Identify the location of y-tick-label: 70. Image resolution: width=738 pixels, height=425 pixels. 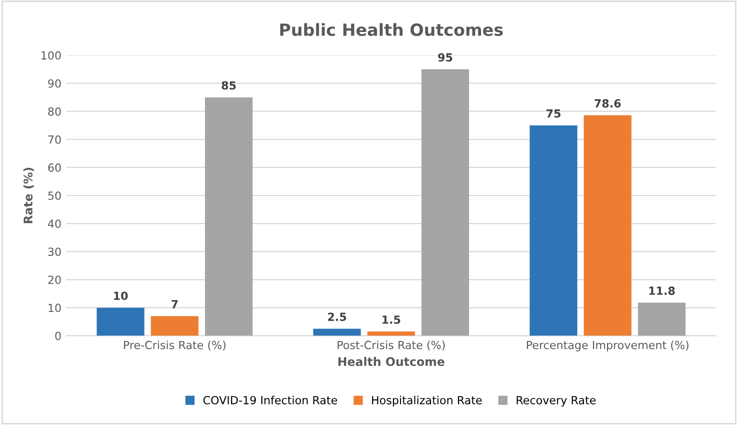
(54, 139).